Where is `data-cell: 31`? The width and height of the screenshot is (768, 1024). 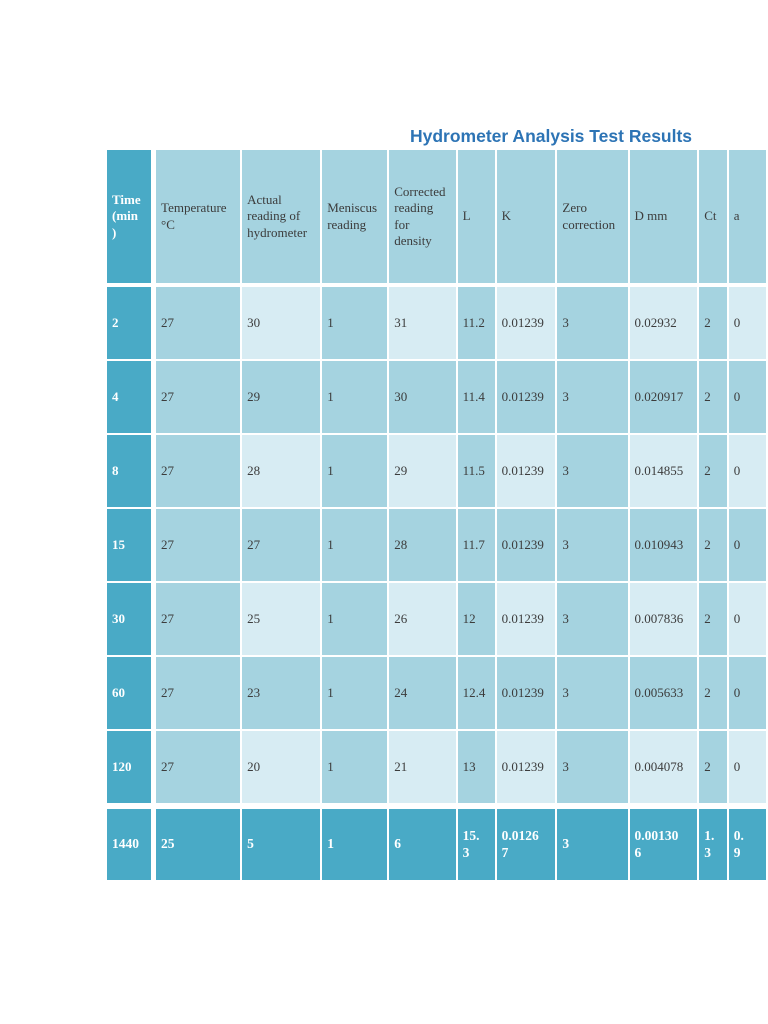
data-cell: 31 is located at coordinates (422, 323).